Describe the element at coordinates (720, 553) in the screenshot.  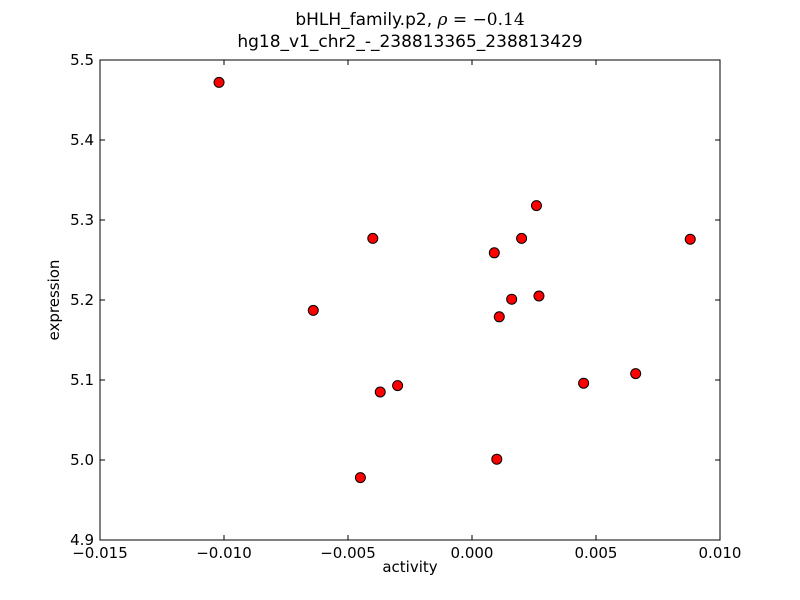
I see `x-tick-label: 0.010` at that location.